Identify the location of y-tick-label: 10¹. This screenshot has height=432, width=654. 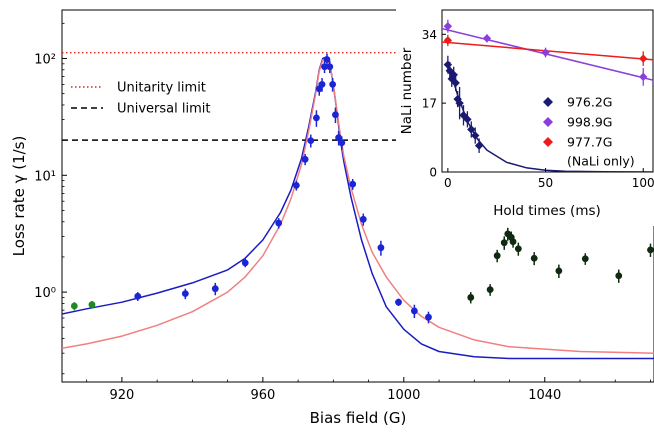
(45, 176).